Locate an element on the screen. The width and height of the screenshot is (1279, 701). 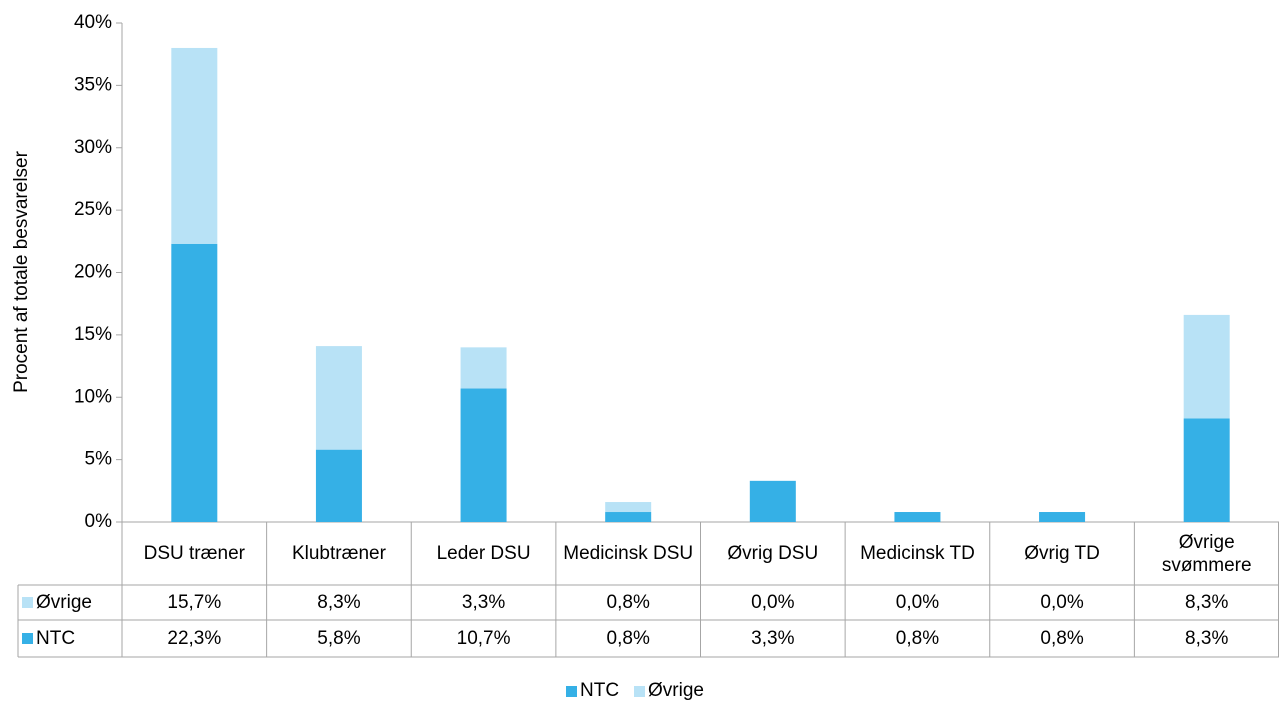
table-value: 5,8% is located at coordinates (339, 638).